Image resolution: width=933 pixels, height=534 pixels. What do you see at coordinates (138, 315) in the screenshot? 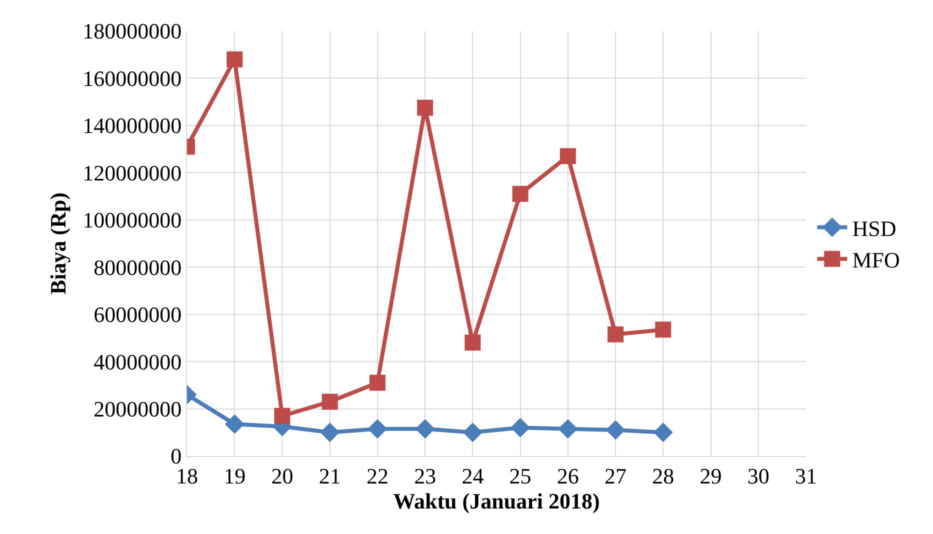
I see `y-tick-label: 60000000` at bounding box center [138, 315].